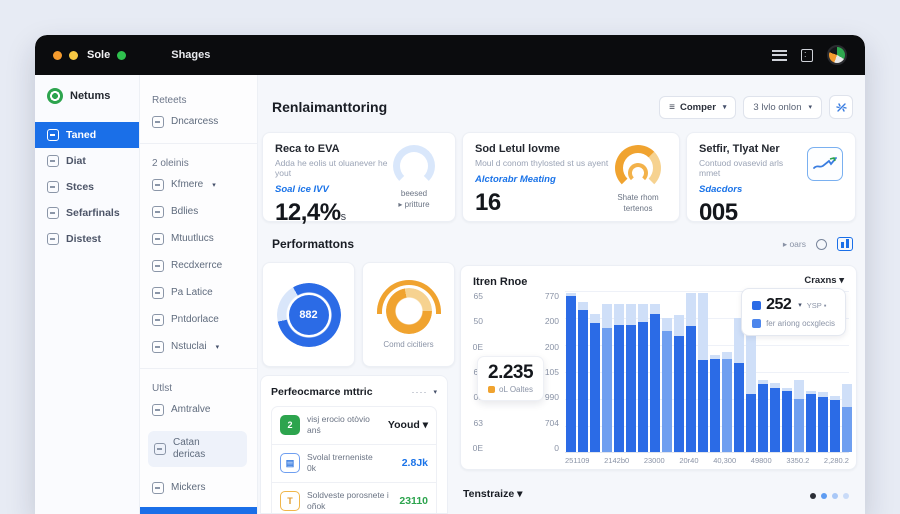  What do you see at coordinates (199, 410) in the screenshot?
I see `sidebar-item: Amtralve ▾` at bounding box center [199, 410].